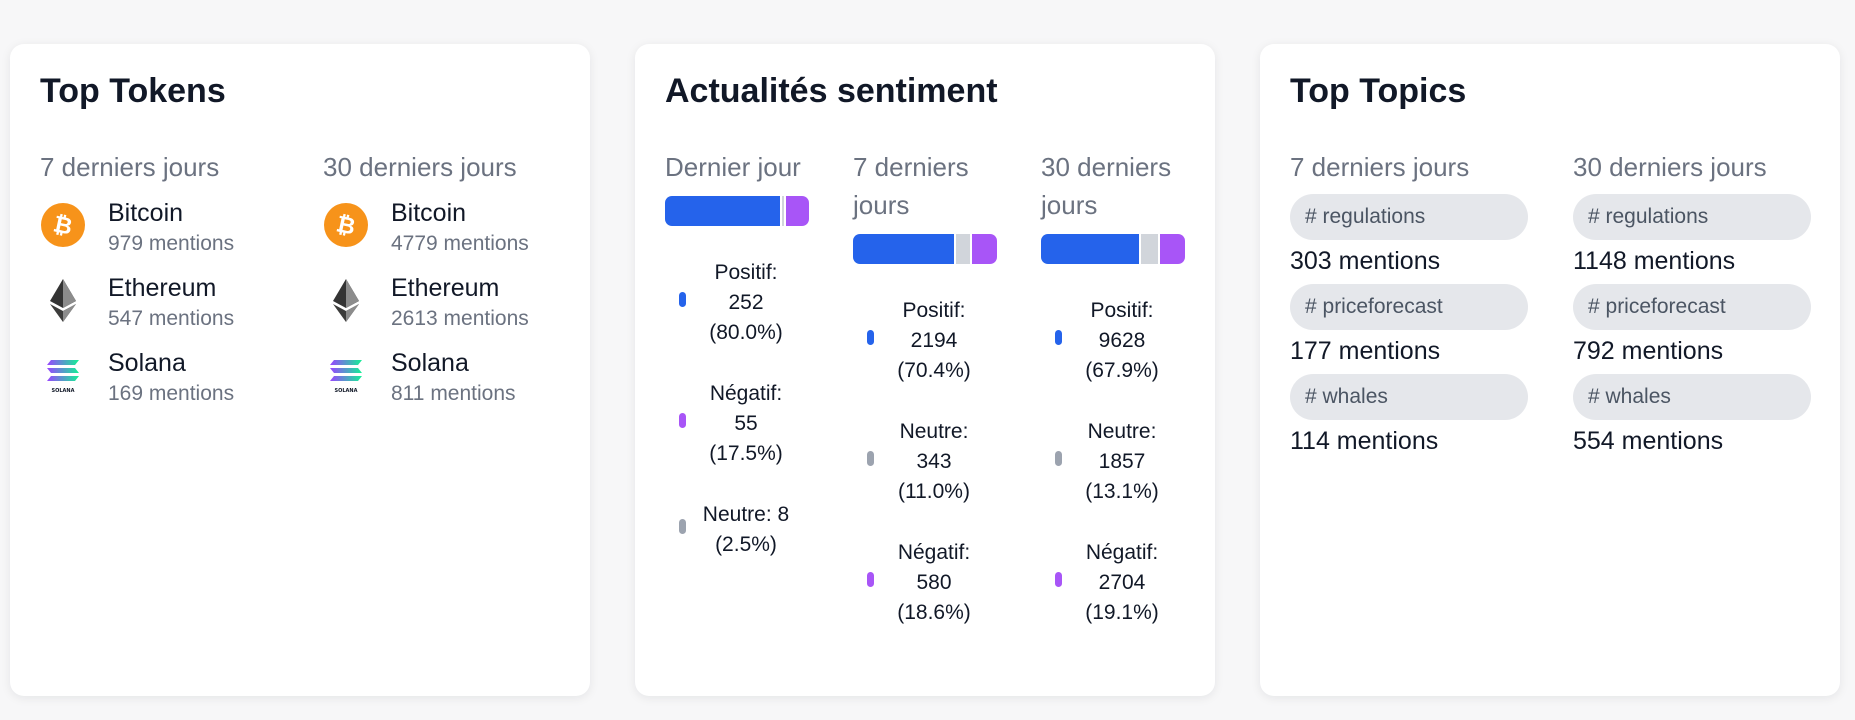 This screenshot has width=1855, height=720. What do you see at coordinates (453, 305) in the screenshot?
I see `token-row-ethereum: Ethereum 2613 mentions` at bounding box center [453, 305].